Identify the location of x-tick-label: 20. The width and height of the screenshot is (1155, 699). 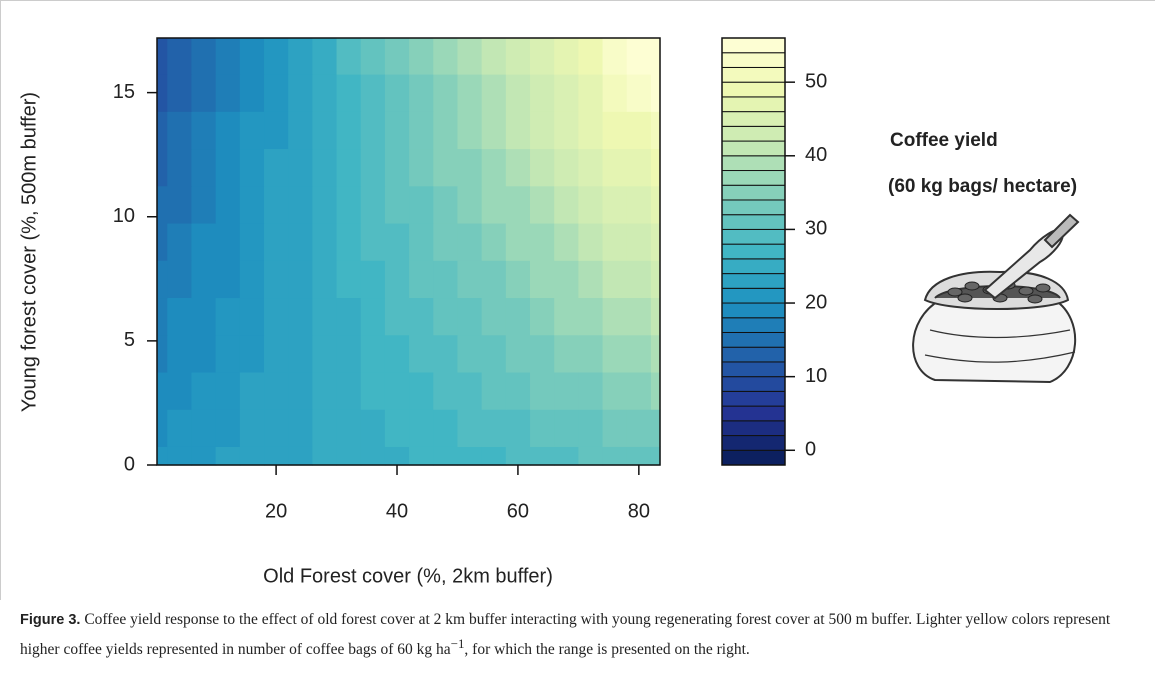
(276, 511).